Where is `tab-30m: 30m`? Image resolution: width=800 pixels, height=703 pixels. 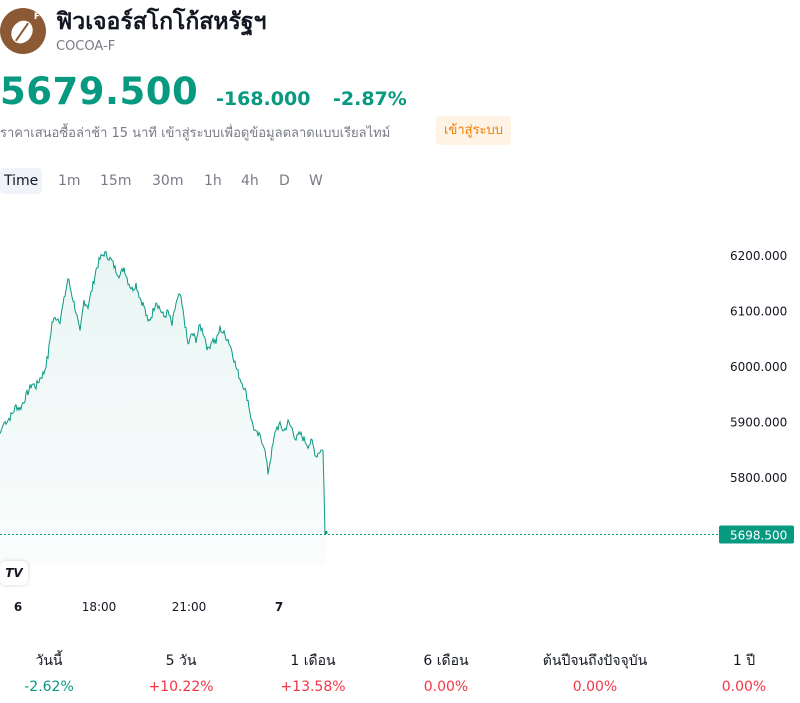 tab-30m: 30m is located at coordinates (168, 181).